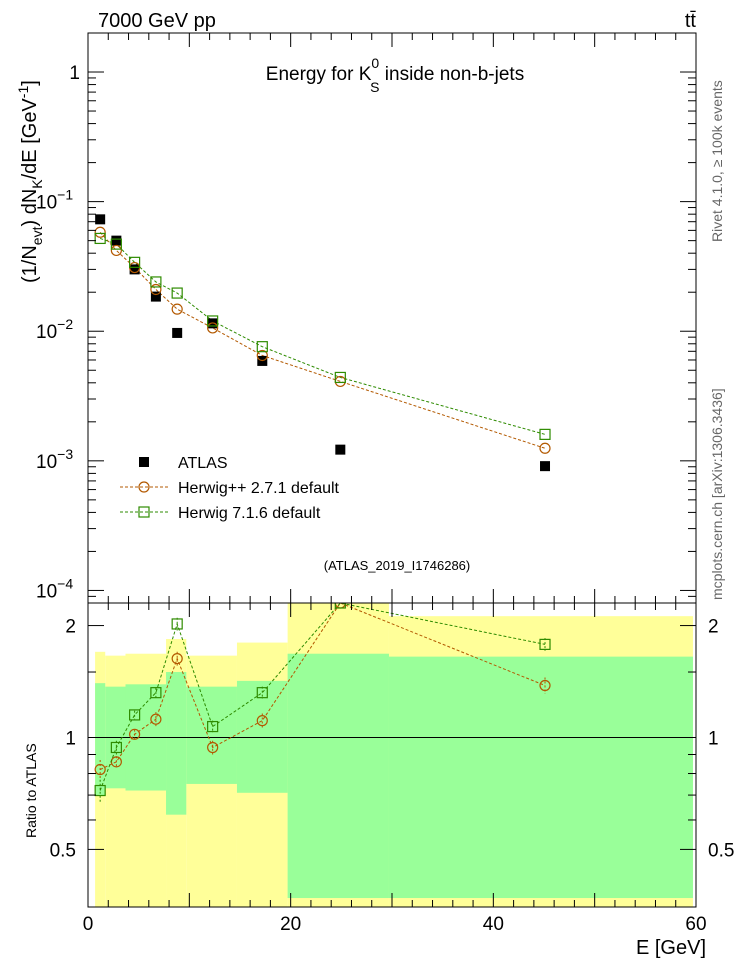 The image size is (746, 972). What do you see at coordinates (717, 161) in the screenshot?
I see `rivet-label: Rivet 4.1.0, ≥ 100k events` at bounding box center [717, 161].